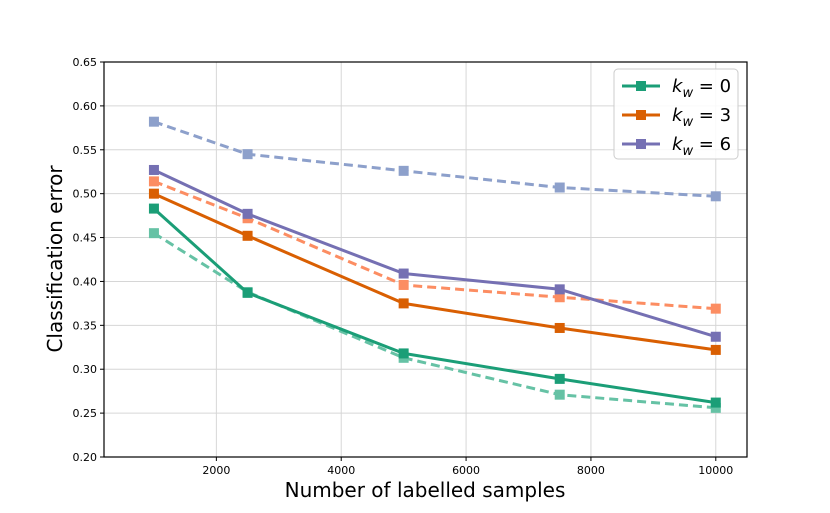 The width and height of the screenshot is (830, 513). Describe the element at coordinates (85, 194) in the screenshot. I see `y-tick-label: 0.50` at that location.